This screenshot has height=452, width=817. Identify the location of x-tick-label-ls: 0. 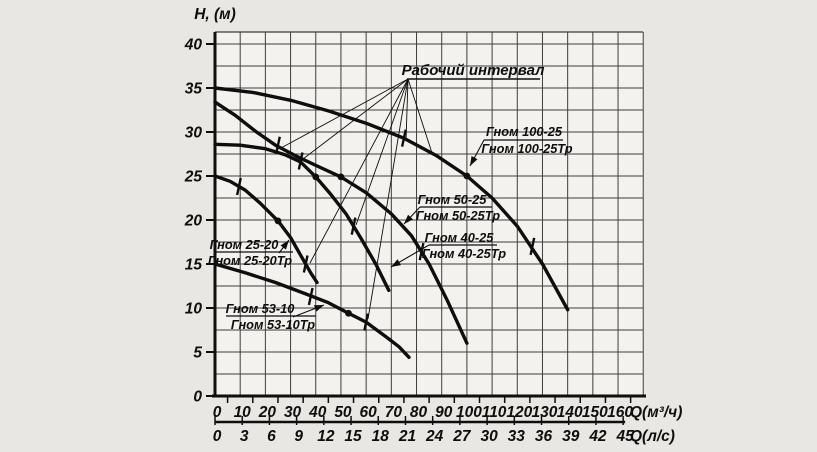
(217, 436).